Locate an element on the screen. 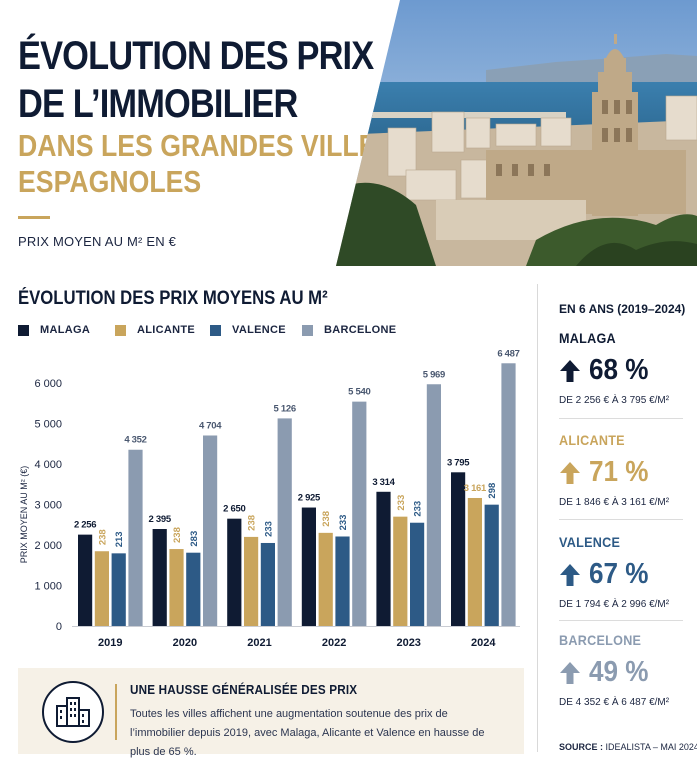  bar-malaga-2024 is located at coordinates (458, 549).